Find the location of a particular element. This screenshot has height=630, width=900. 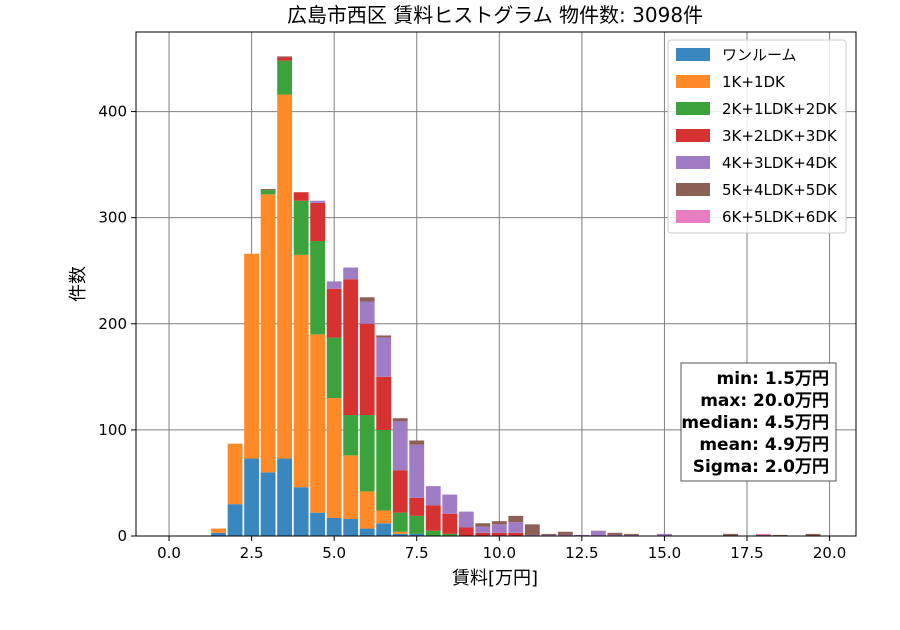

stats-sigma: Sigma: 2.0万円 is located at coordinates (761, 467).